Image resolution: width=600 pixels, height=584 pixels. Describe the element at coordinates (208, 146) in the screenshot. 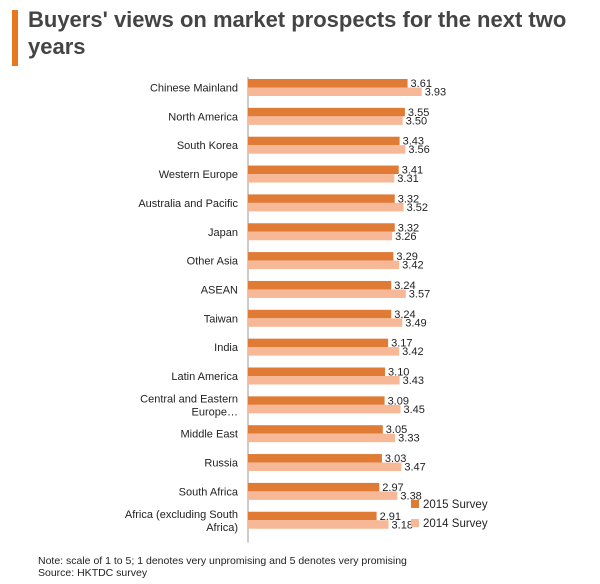

I see `category-label: South Korea` at that location.